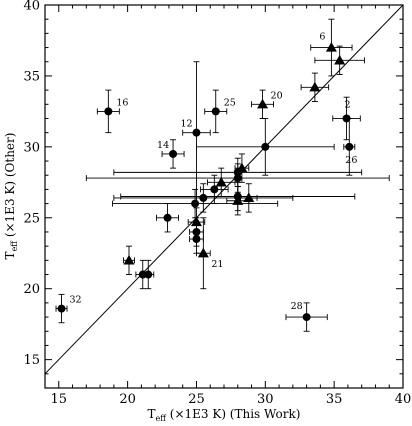 The height and width of the screenshot is (426, 412). What do you see at coordinates (14, 246) in the screenshot?
I see `y-axis-label-sub: eff` at bounding box center [14, 246].